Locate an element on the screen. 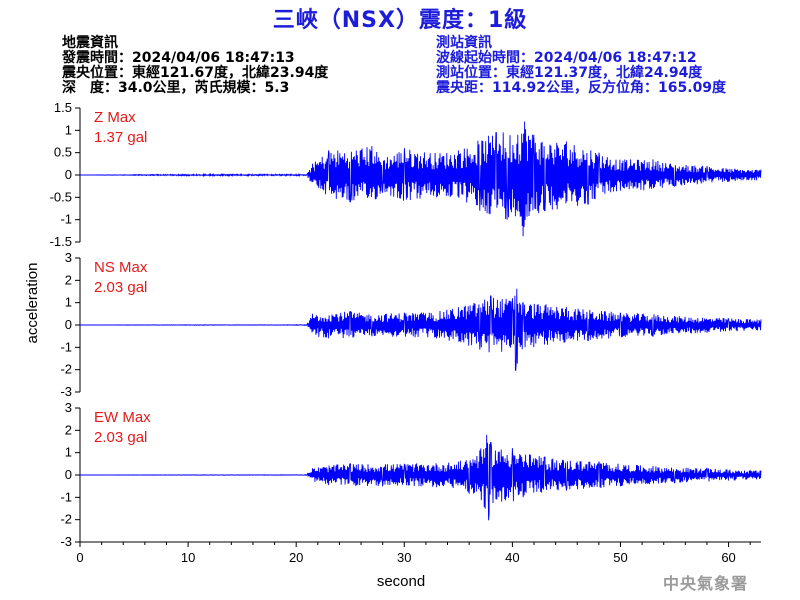  origin-time: 發震時間：2024/04/06 18:47:13 is located at coordinates (178, 58).